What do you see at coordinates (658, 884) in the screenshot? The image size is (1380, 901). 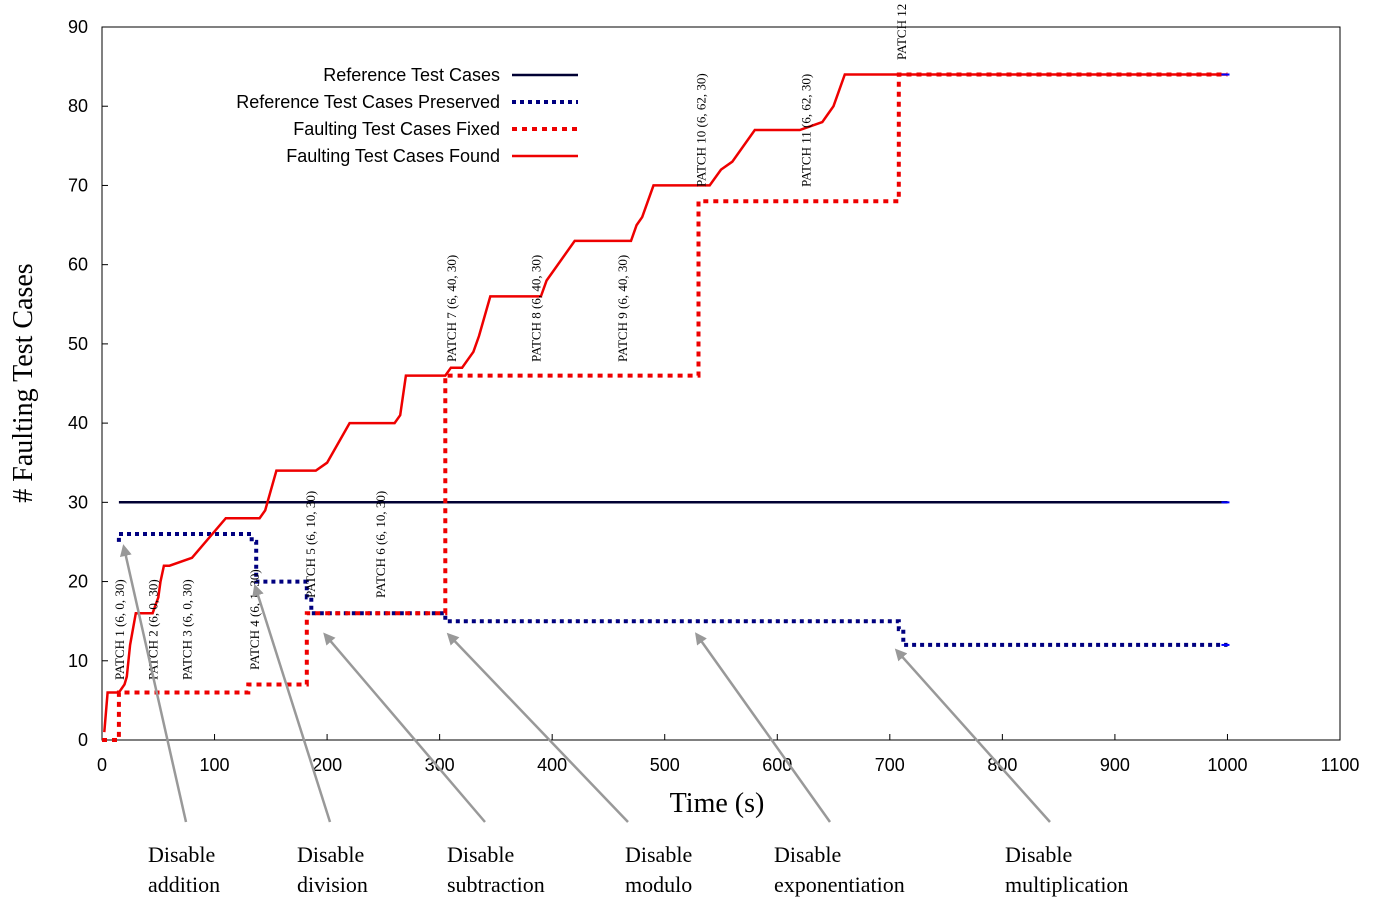 I see `annotation-label-line2: modulo` at bounding box center [658, 884].